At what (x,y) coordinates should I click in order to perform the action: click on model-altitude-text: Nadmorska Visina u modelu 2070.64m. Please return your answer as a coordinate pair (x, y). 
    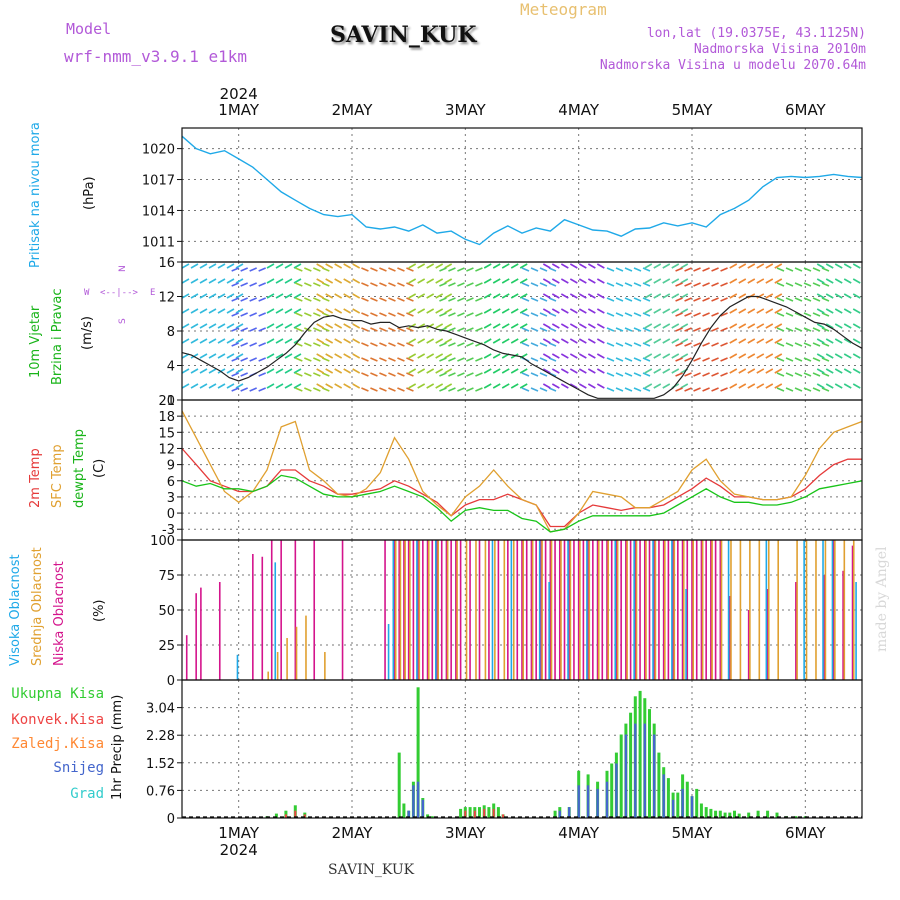
    Looking at the image, I should click on (732, 65).